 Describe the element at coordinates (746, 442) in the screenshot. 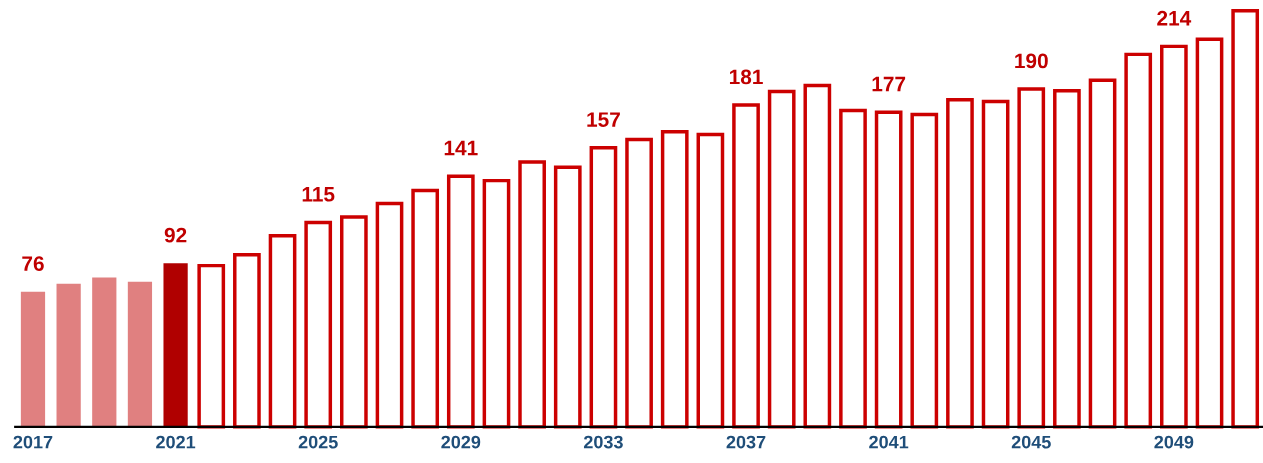

I see `x-tick-label: 2037` at that location.